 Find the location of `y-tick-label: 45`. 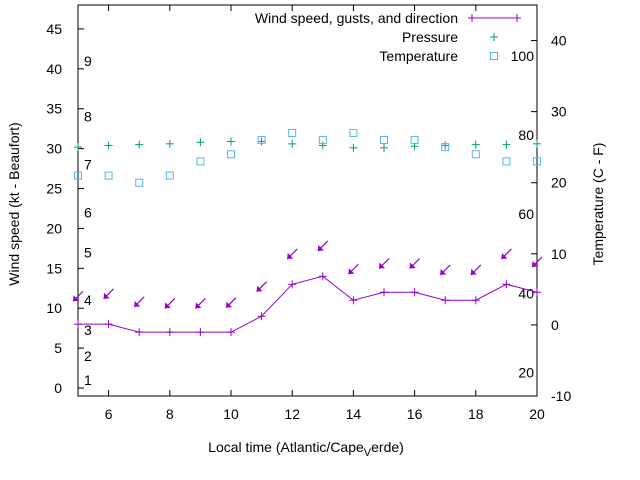

y-tick-label: 45 is located at coordinates (54, 29).